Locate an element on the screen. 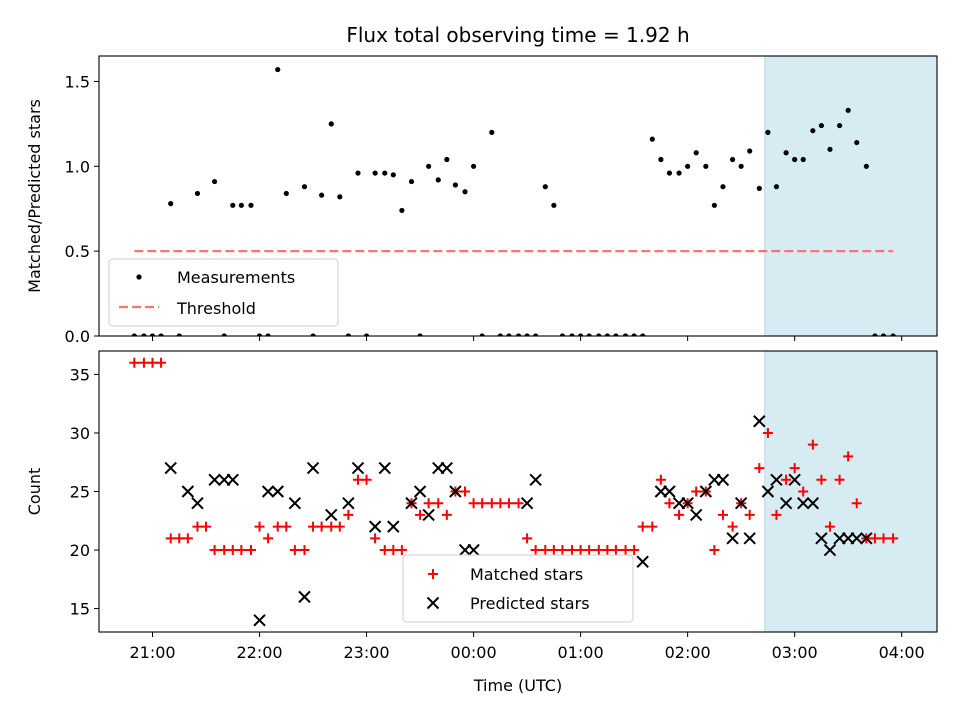 The image size is (960, 720). observing-window-span is located at coordinates (850, 196).